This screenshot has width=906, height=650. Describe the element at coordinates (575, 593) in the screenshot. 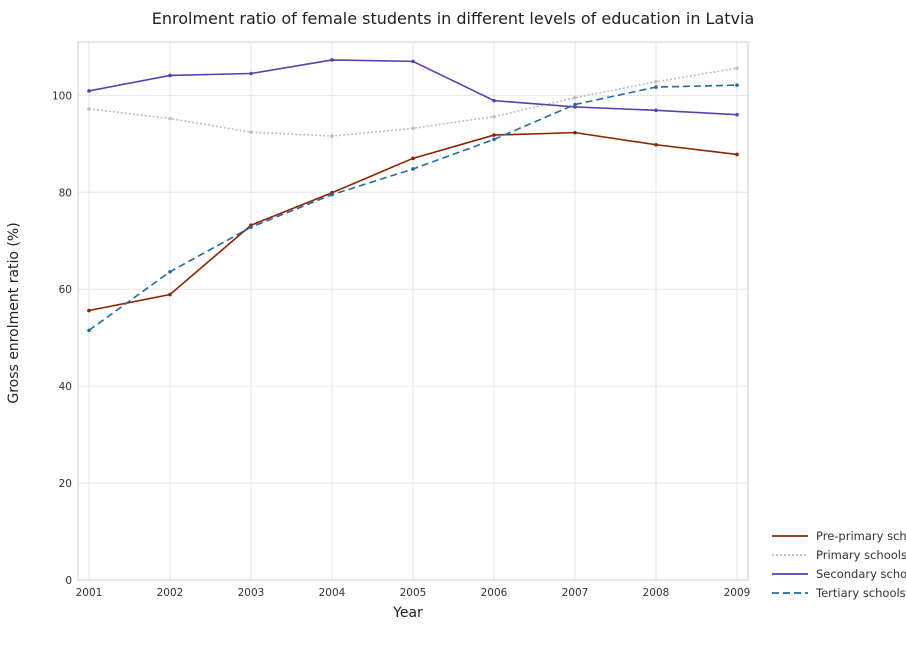

I see `x-tick-label: 2007` at that location.